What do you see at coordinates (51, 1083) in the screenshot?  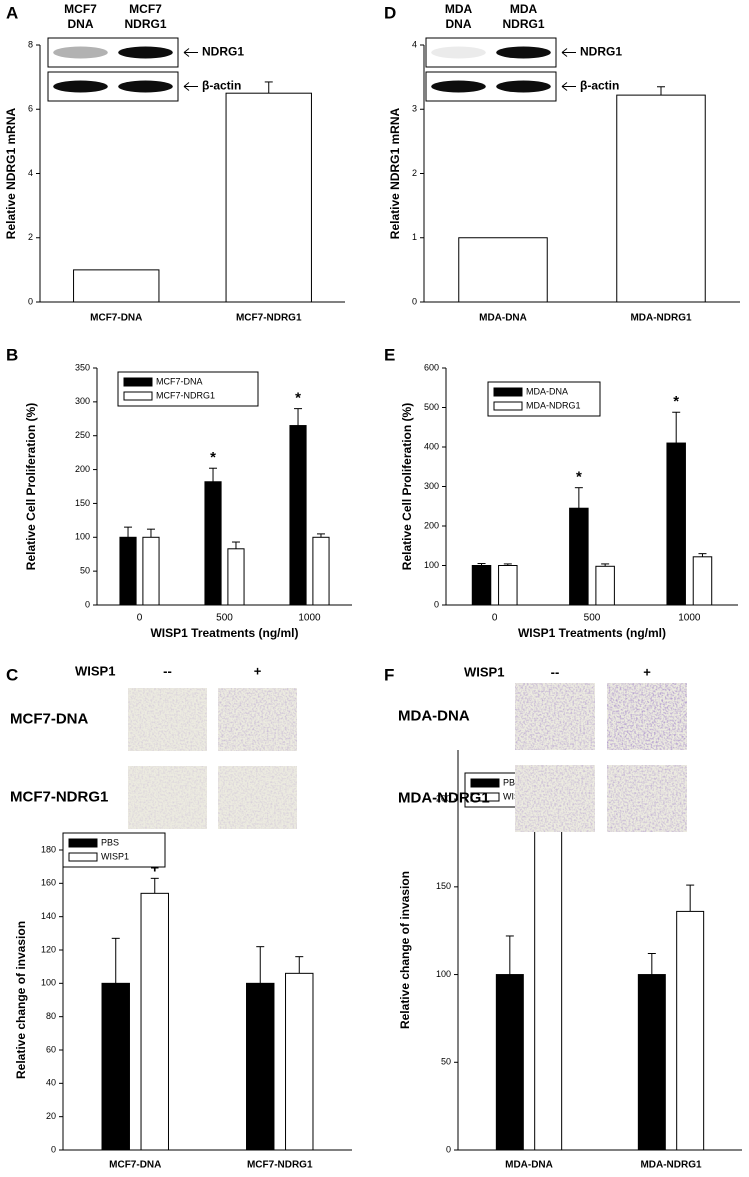 I see `y-tick-label: 40` at bounding box center [51, 1083].